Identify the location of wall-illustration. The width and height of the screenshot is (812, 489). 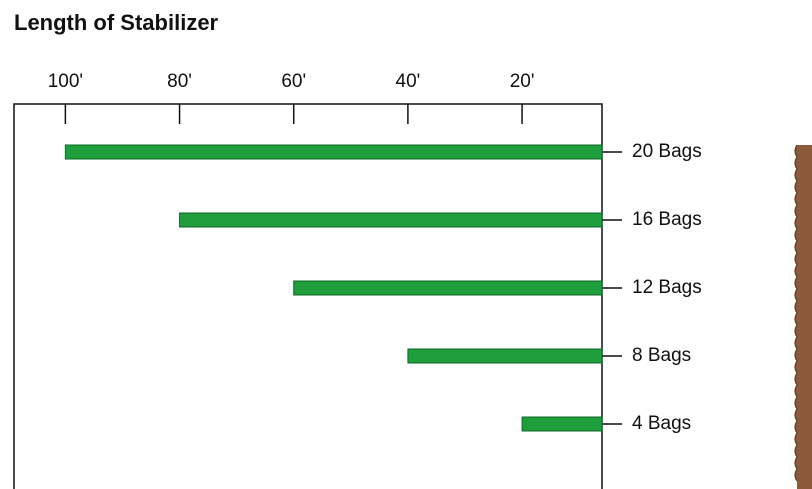
(803, 316).